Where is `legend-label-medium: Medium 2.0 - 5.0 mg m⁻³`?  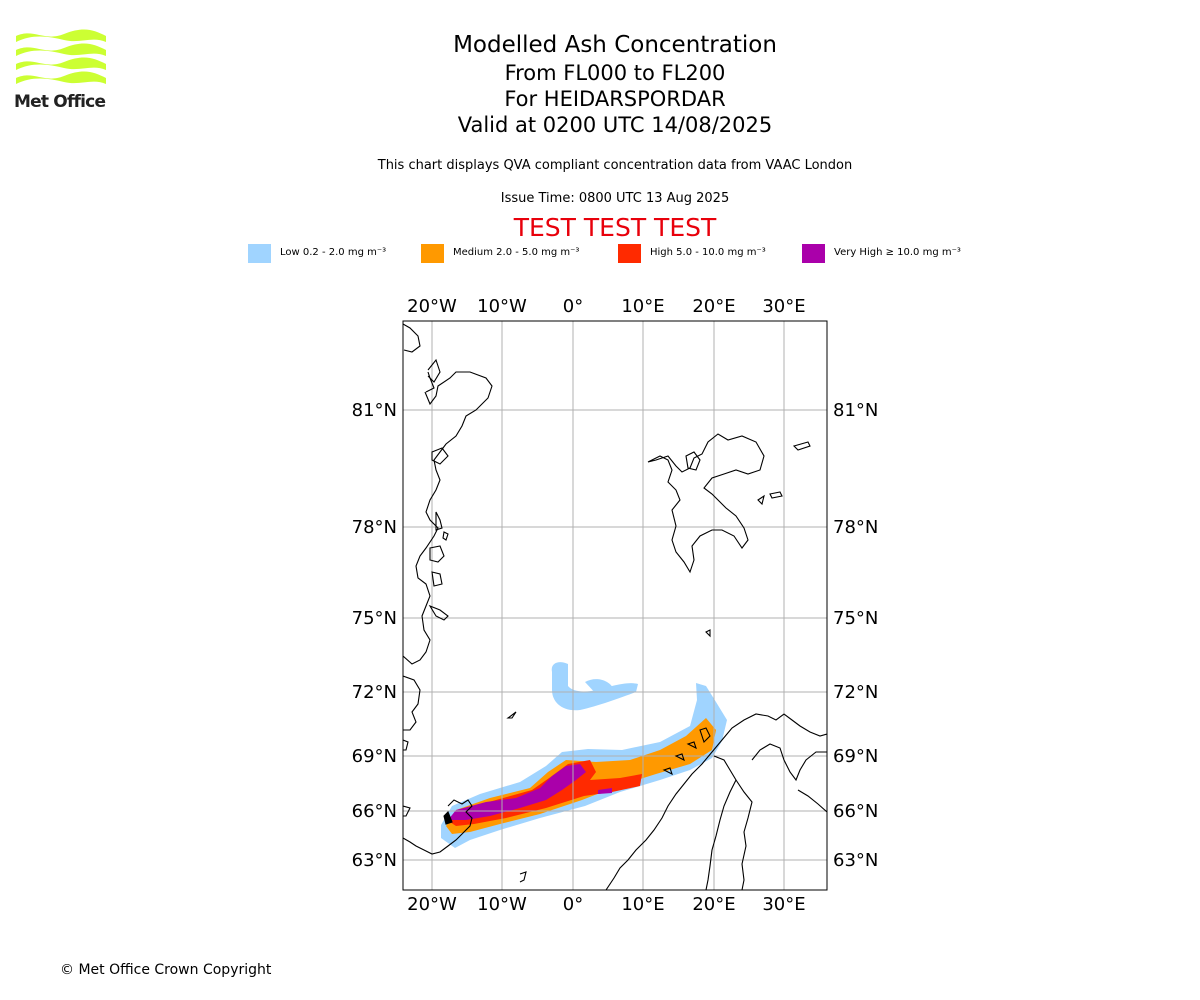 legend-label-medium: Medium 2.0 - 5.0 mg m⁻³ is located at coordinates (516, 252).